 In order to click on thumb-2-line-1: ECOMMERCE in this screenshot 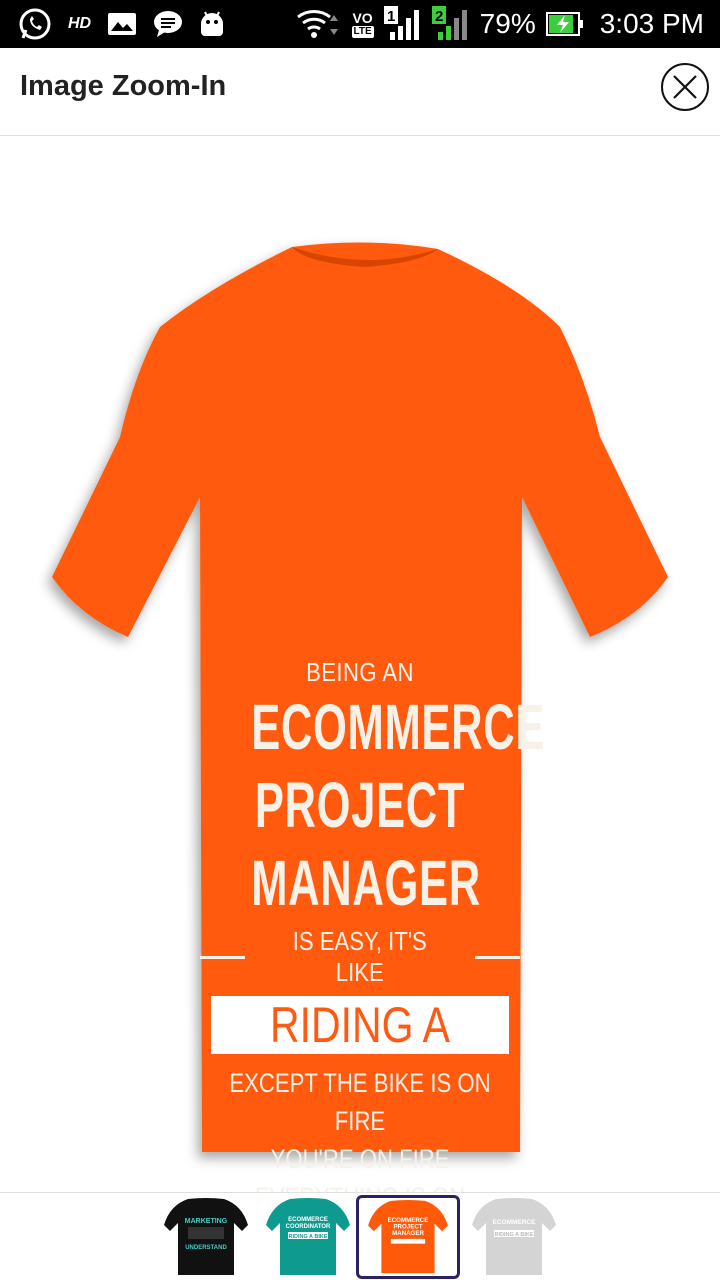, I will do `click(308, 1220)`.